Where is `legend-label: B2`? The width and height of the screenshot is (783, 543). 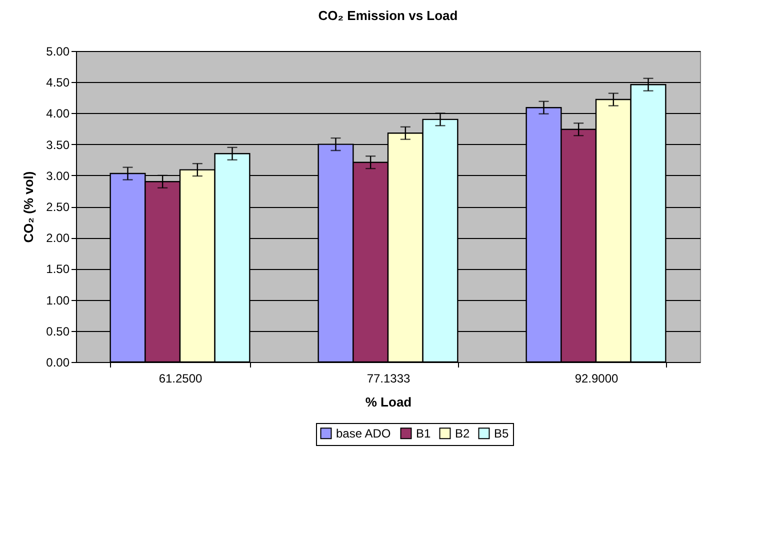
legend-label: B2 is located at coordinates (462, 433).